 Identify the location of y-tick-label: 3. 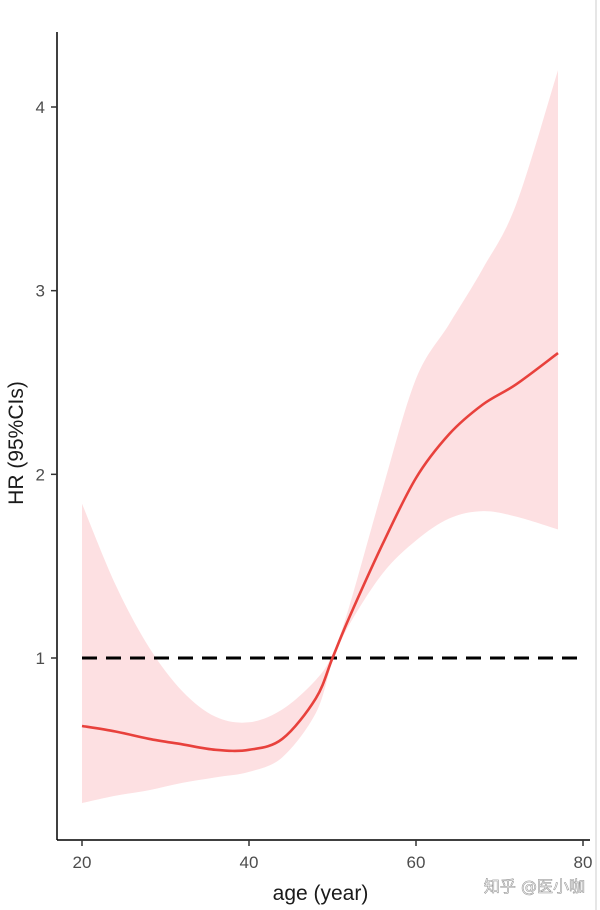
(40, 291).